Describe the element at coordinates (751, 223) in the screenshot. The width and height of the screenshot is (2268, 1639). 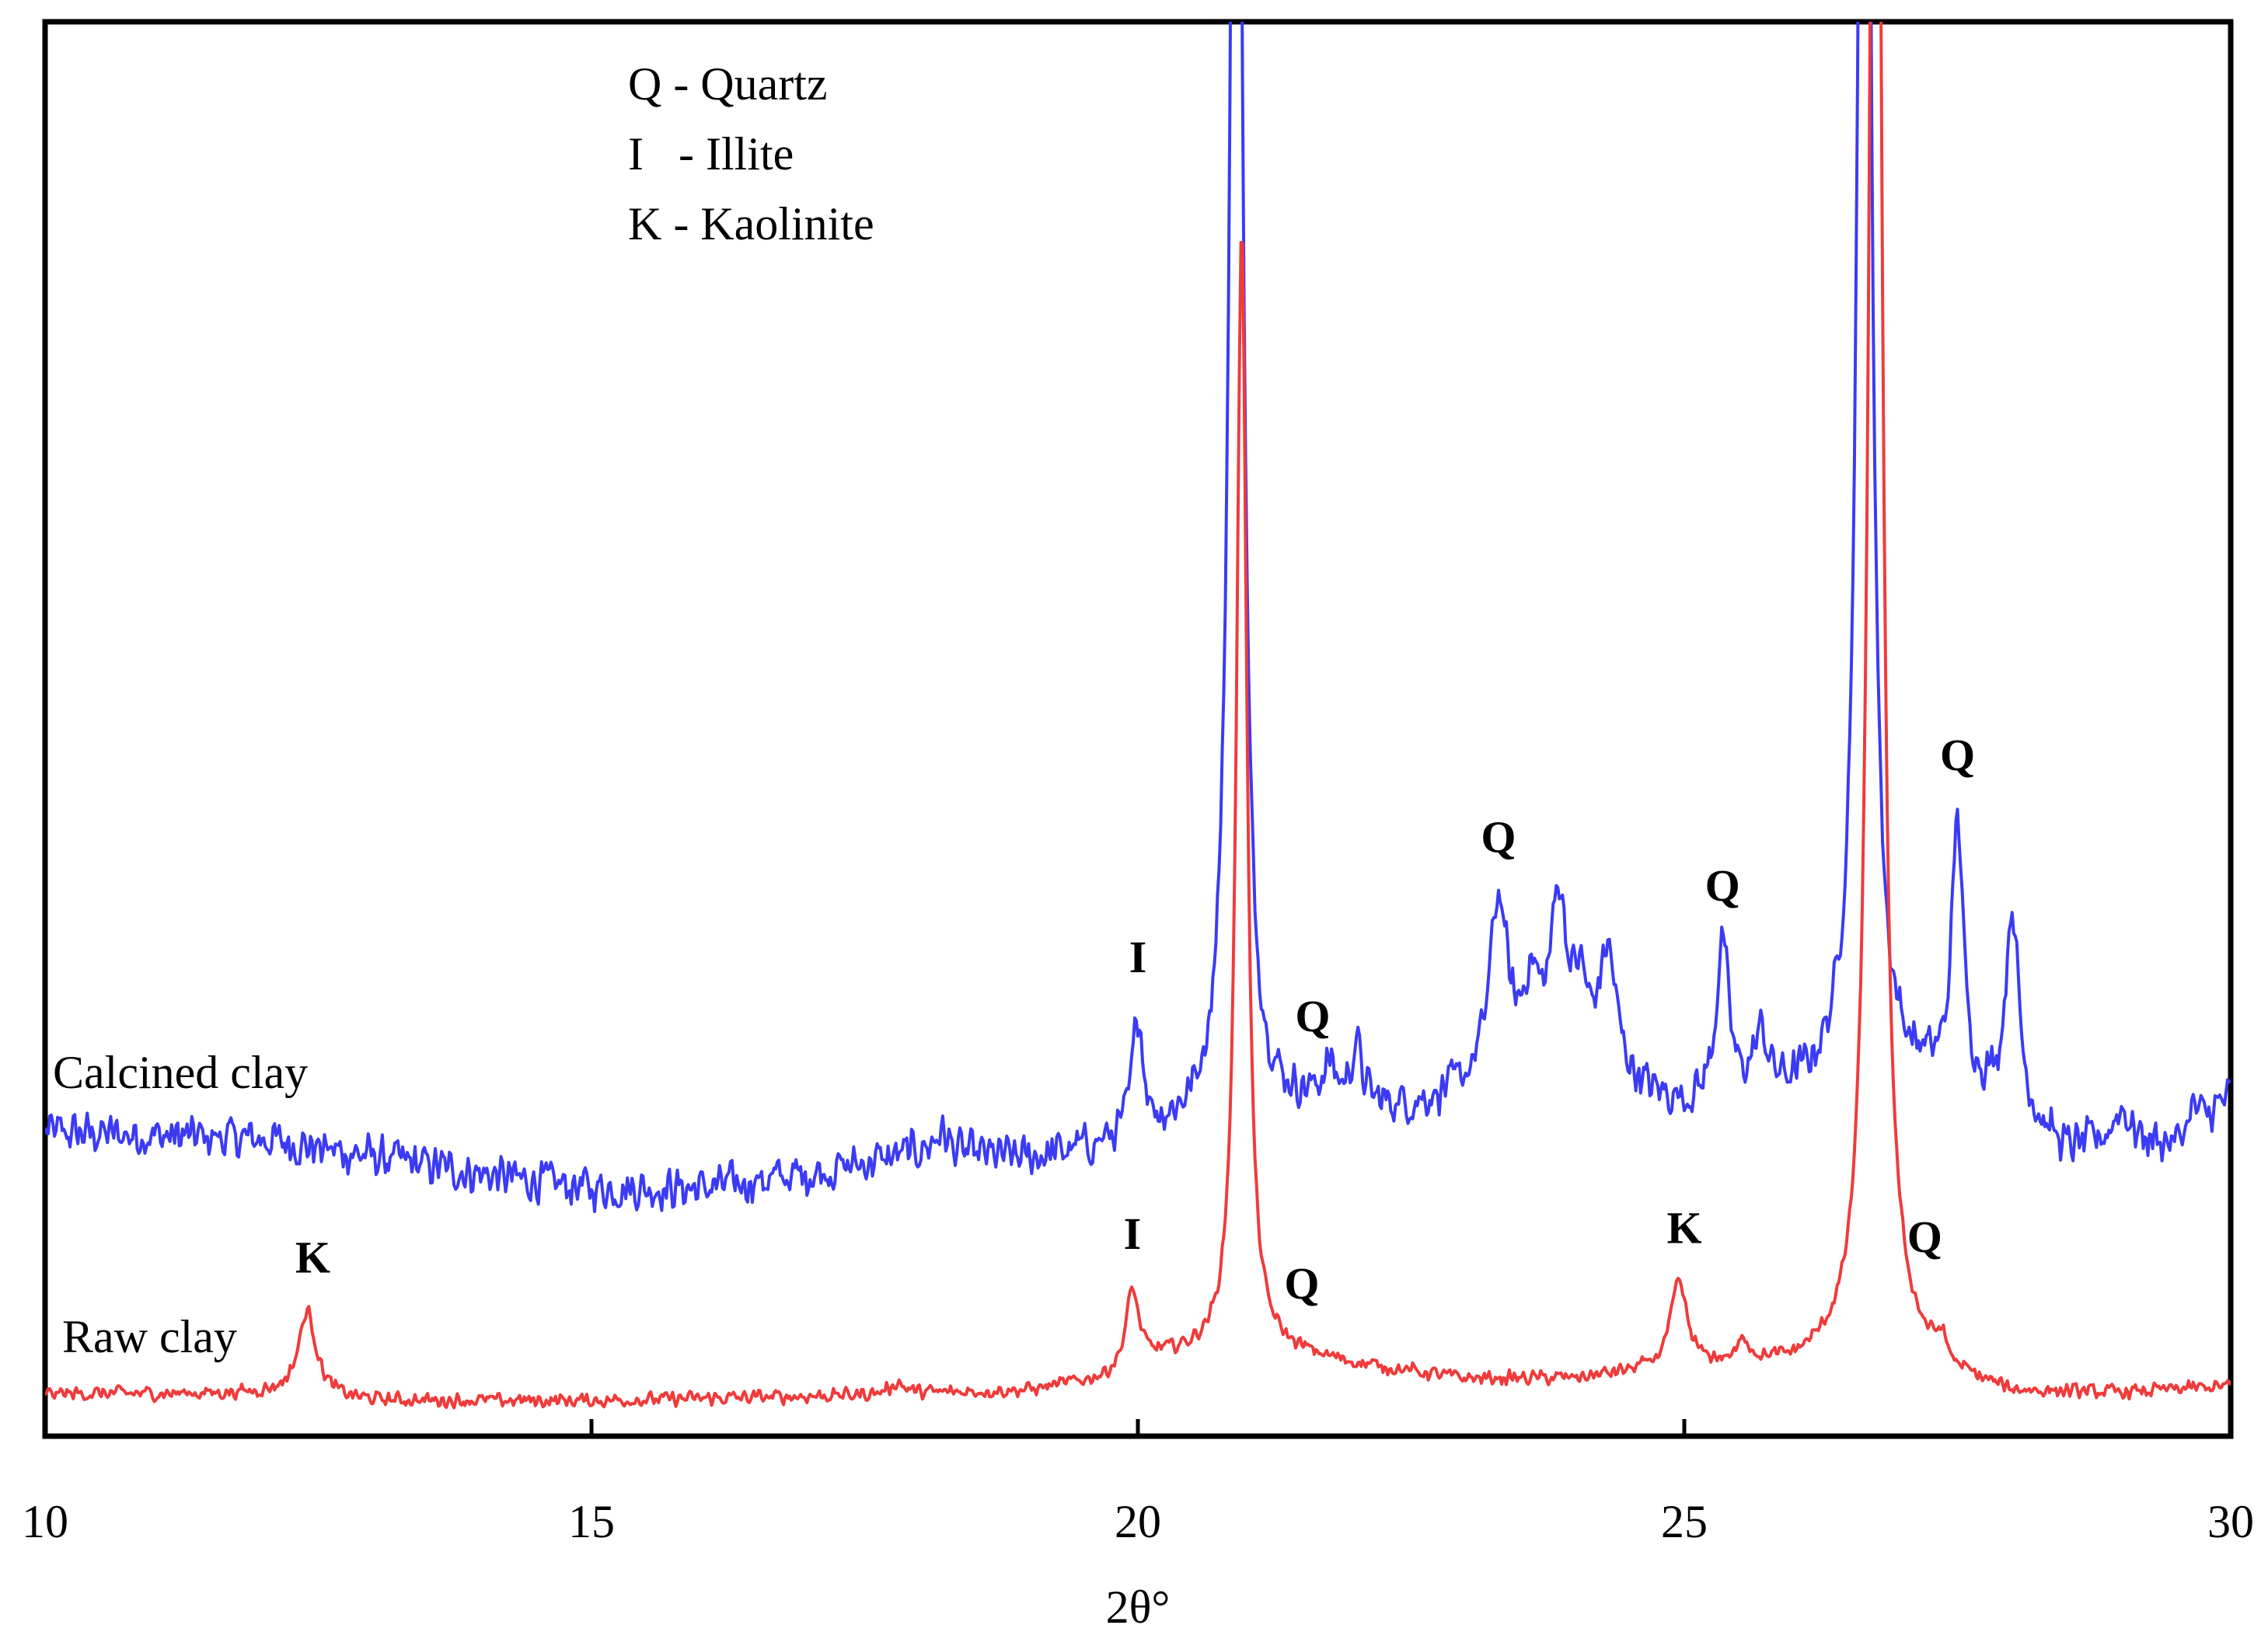
I see `legend-entry-kaolinite: K - Kaolinite` at that location.